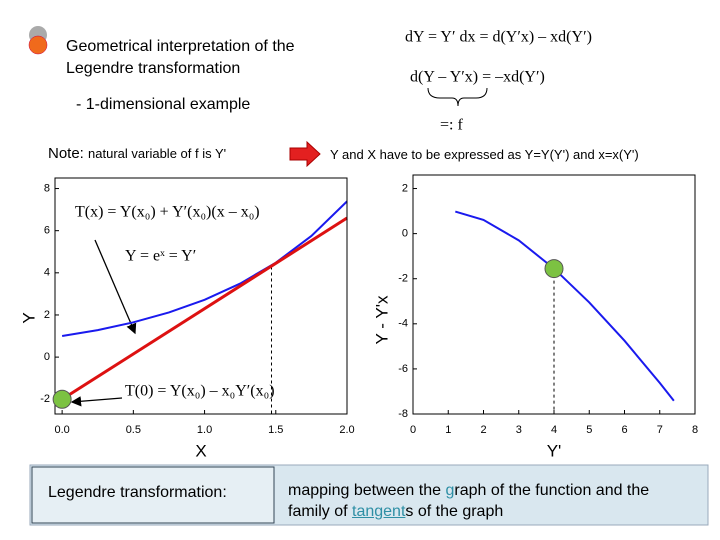 The image size is (720, 540). What do you see at coordinates (275, 430) in the screenshot?
I see `x-tick-label: 1.5` at bounding box center [275, 430].